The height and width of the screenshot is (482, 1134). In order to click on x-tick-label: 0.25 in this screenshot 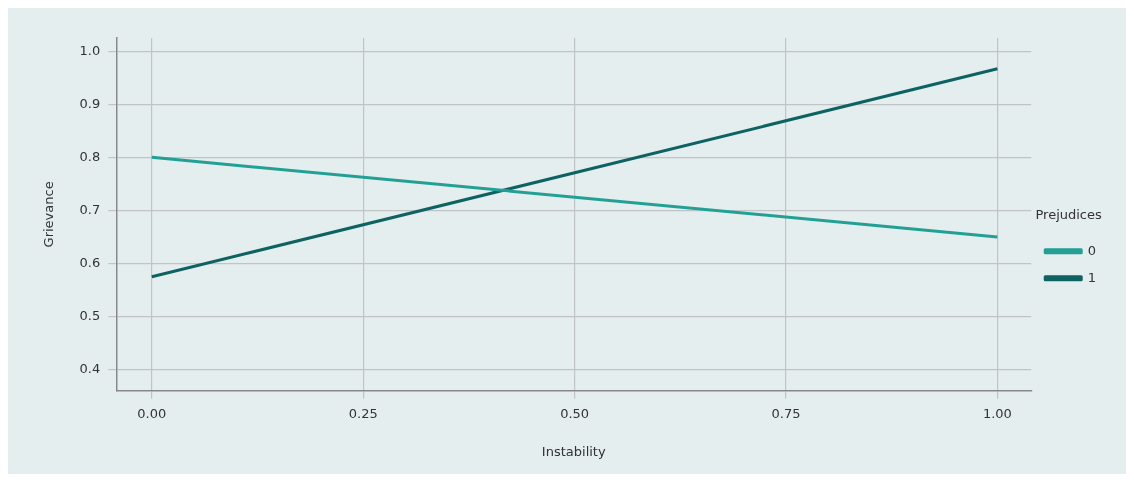, I will do `click(363, 413)`.